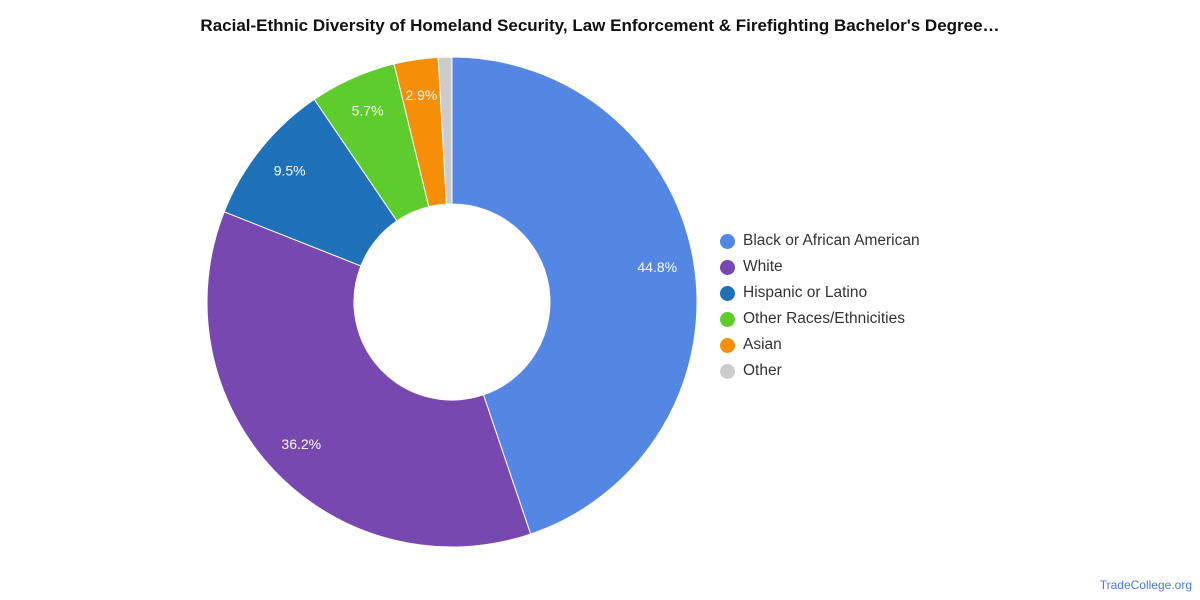 The image size is (1200, 600). Describe the element at coordinates (820, 267) in the screenshot. I see `legend-item: White` at that location.